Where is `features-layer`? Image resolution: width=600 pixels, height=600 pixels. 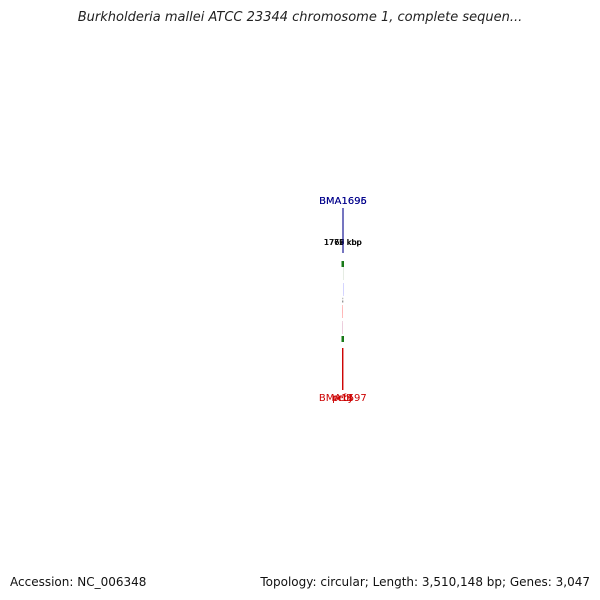 features-layer is located at coordinates (343, 301).